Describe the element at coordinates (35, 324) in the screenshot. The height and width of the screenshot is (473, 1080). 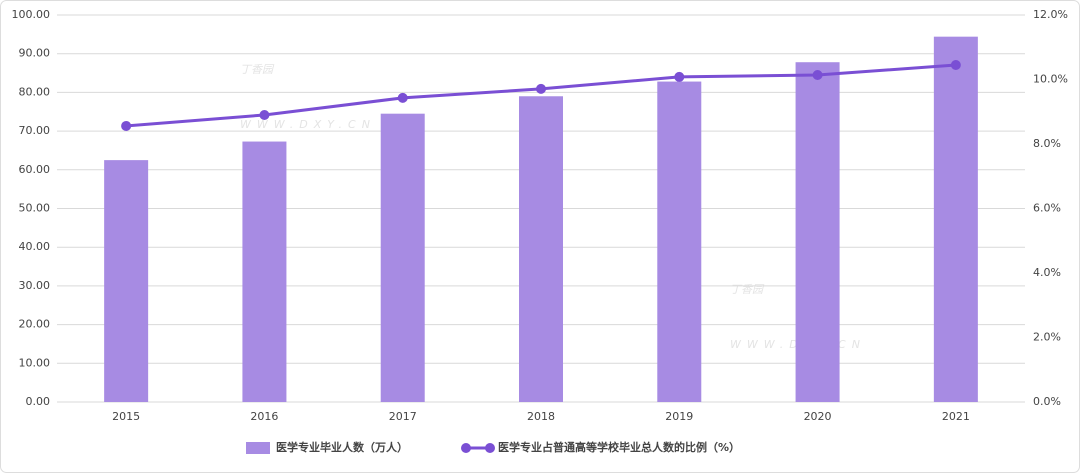
I see `y-tick-label: 20.00` at that location.